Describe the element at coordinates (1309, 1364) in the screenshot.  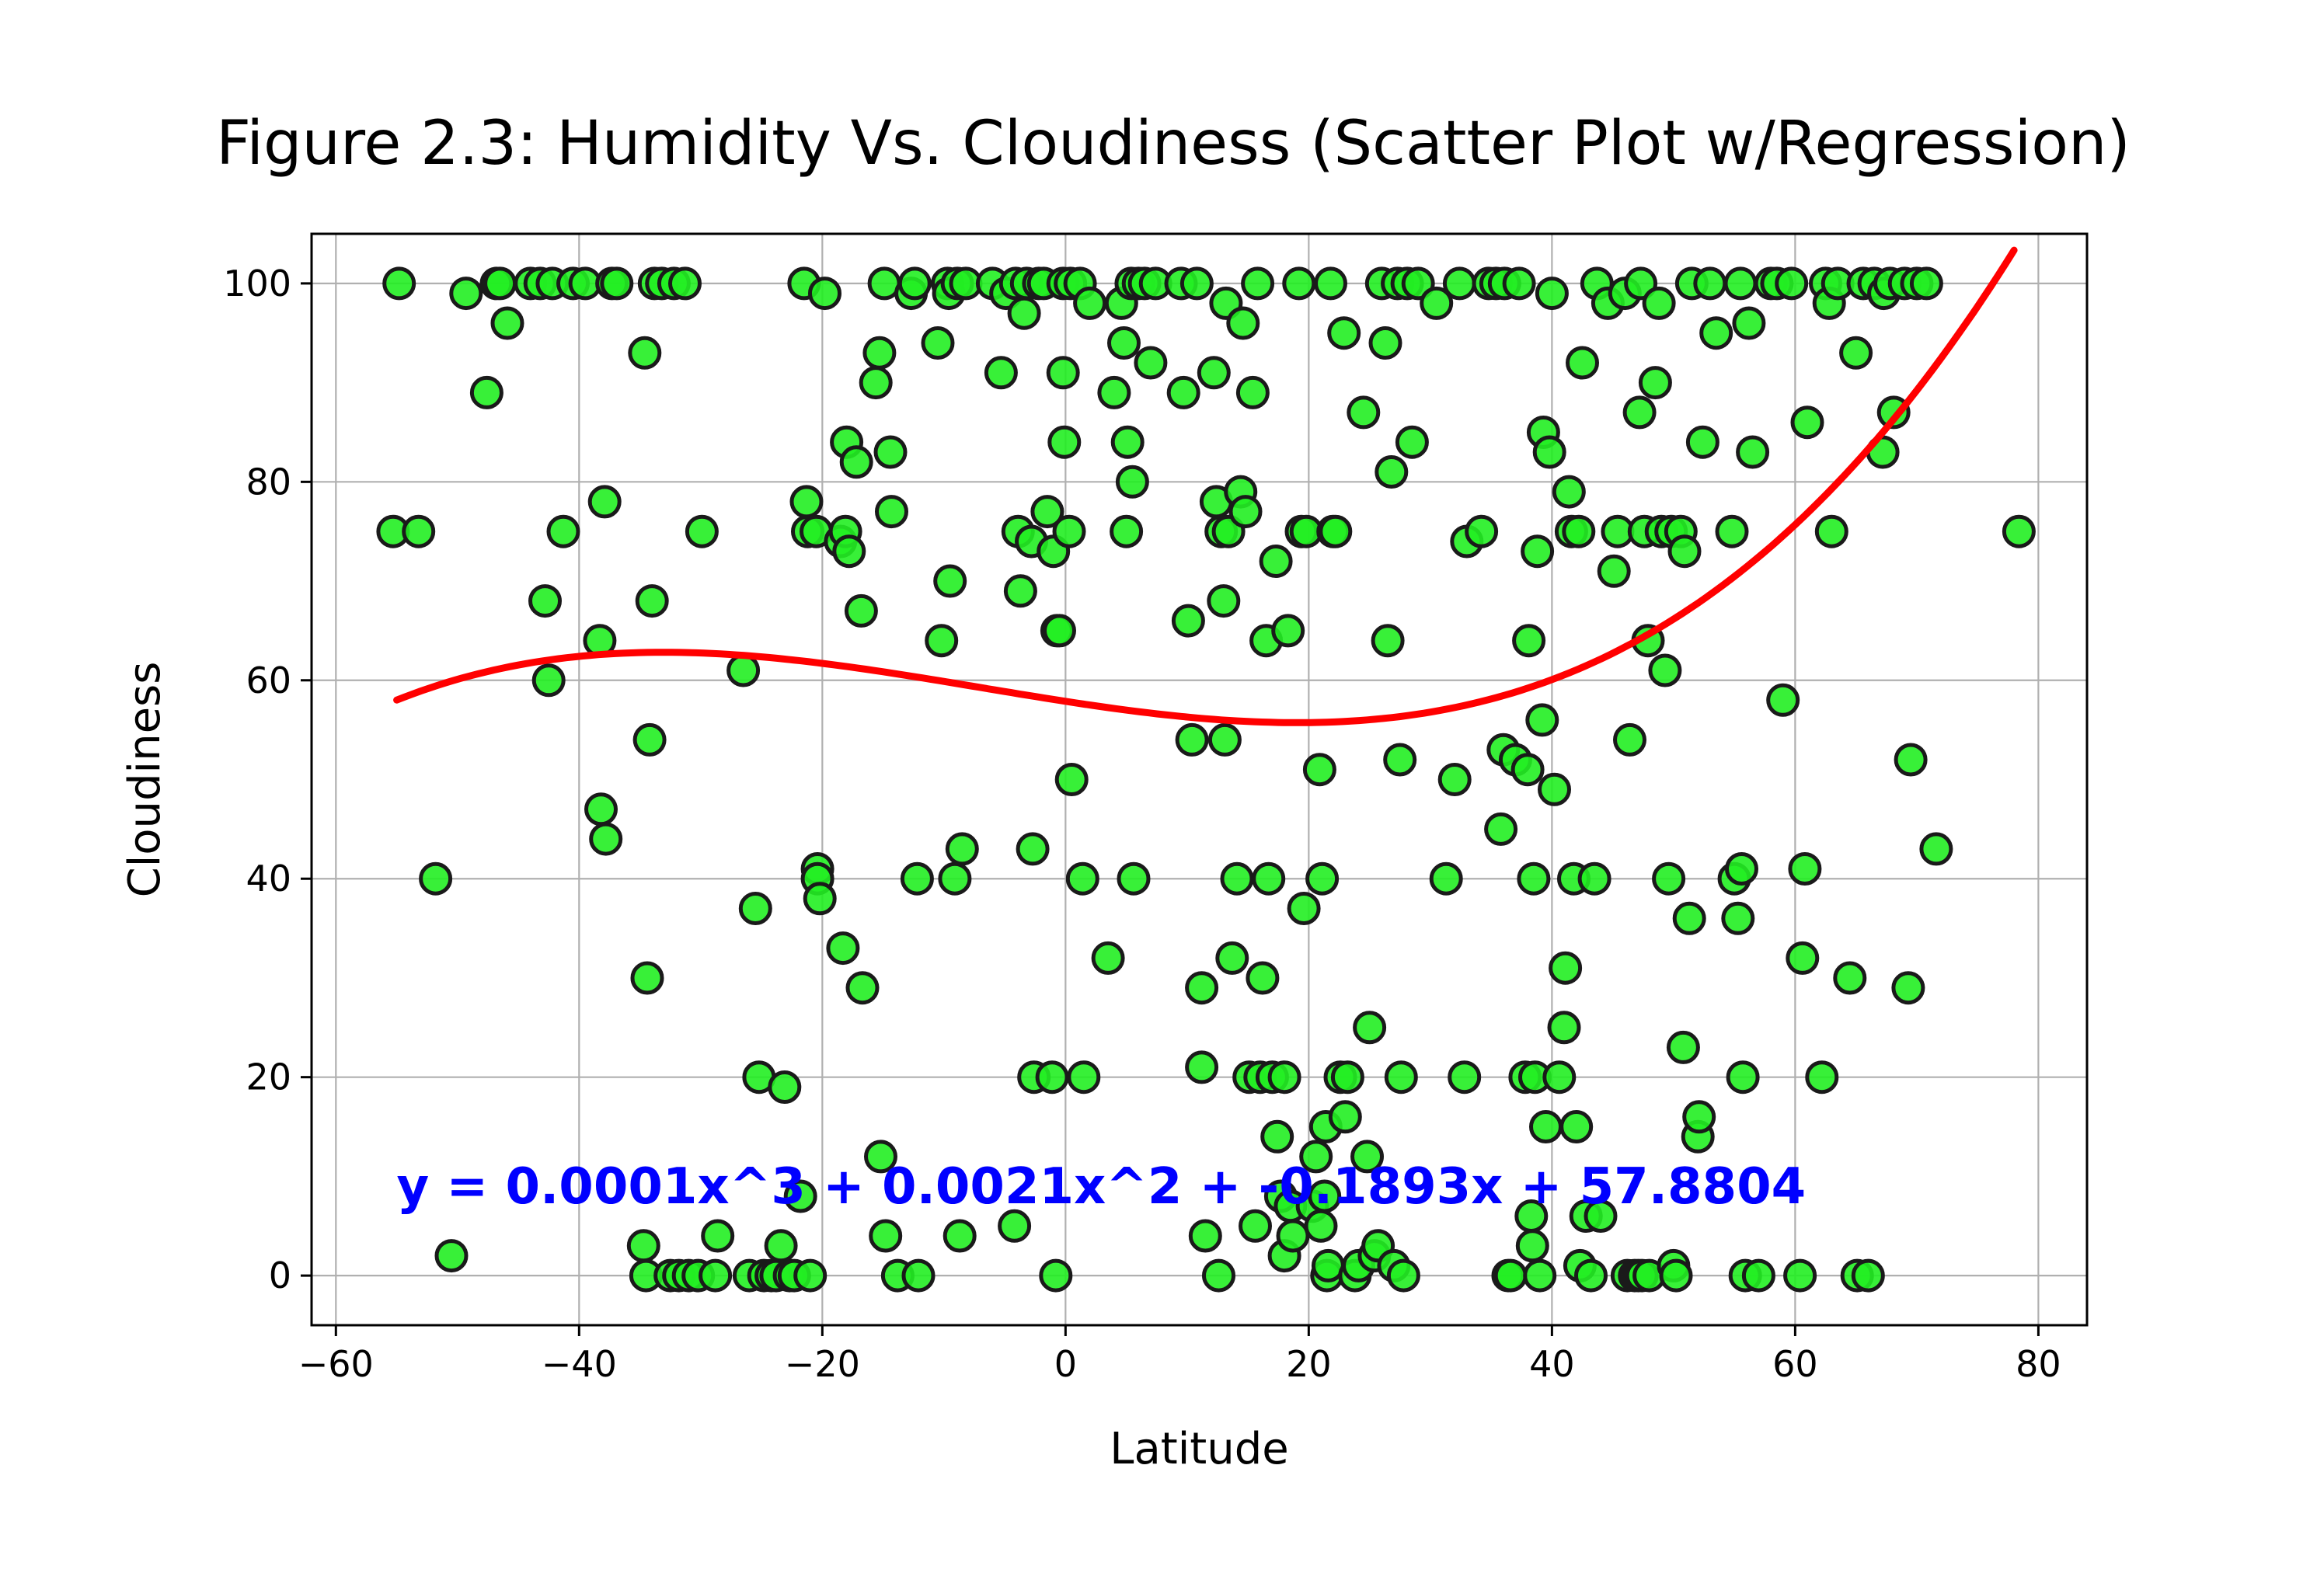
I see `x-tick-label: 20` at that location.